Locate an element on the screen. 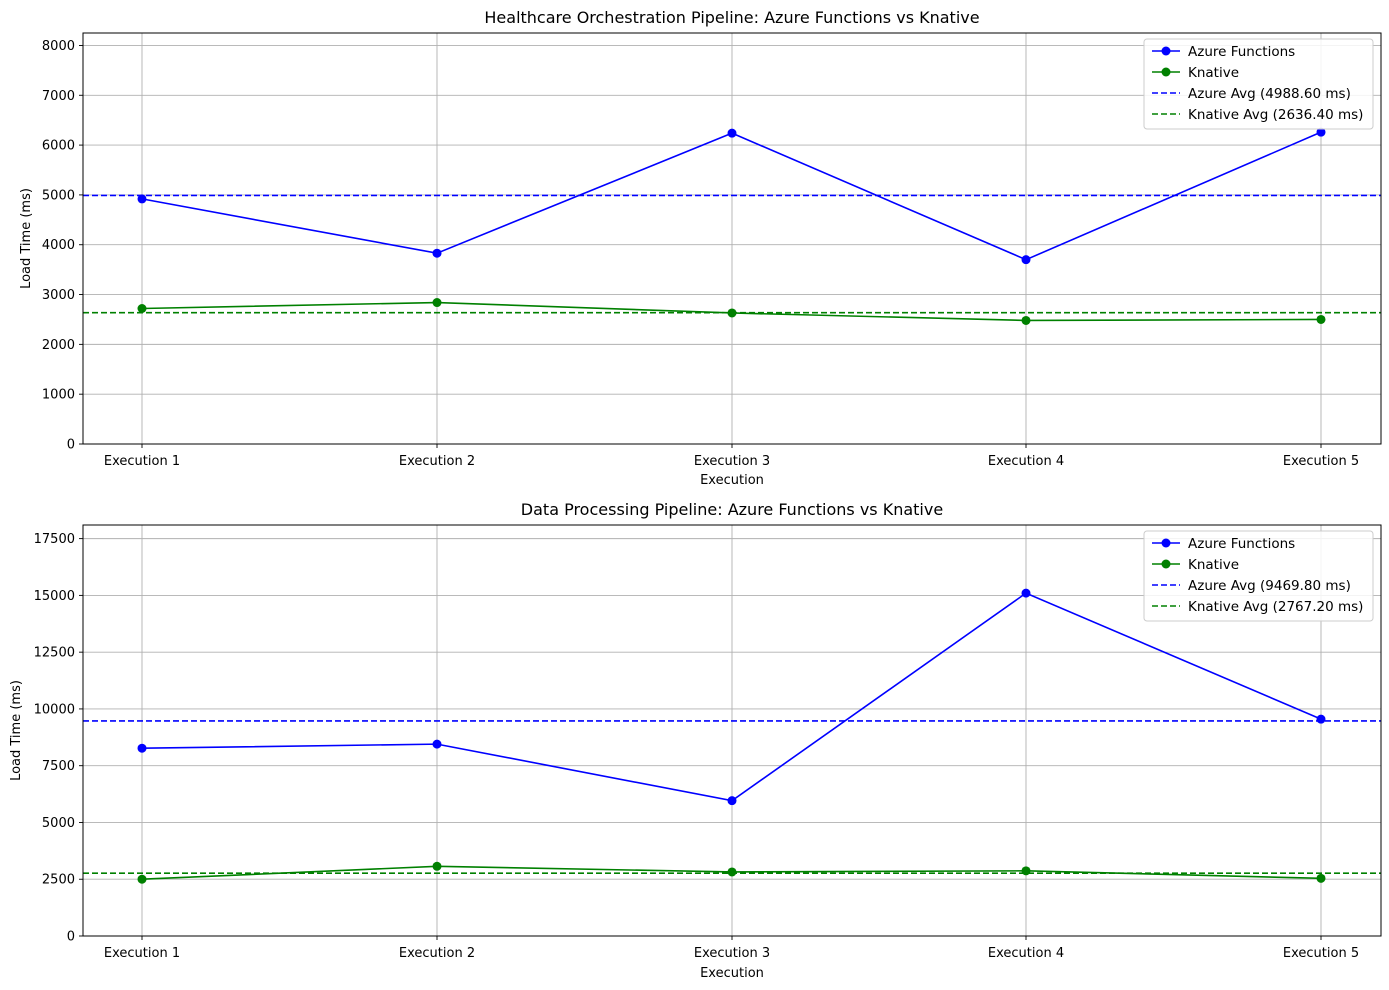 The width and height of the screenshot is (1389, 990). y-tick-label: 7000 is located at coordinates (58, 96).